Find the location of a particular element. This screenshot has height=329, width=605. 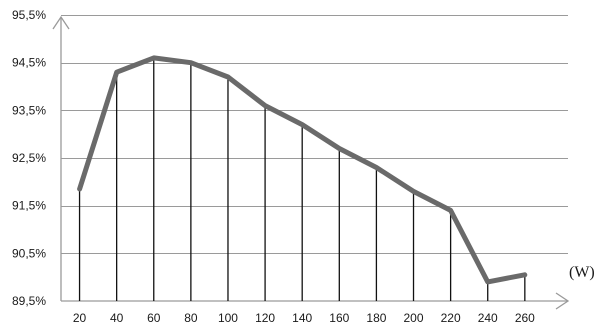

x-tick-label: 220 is located at coordinates (451, 318).